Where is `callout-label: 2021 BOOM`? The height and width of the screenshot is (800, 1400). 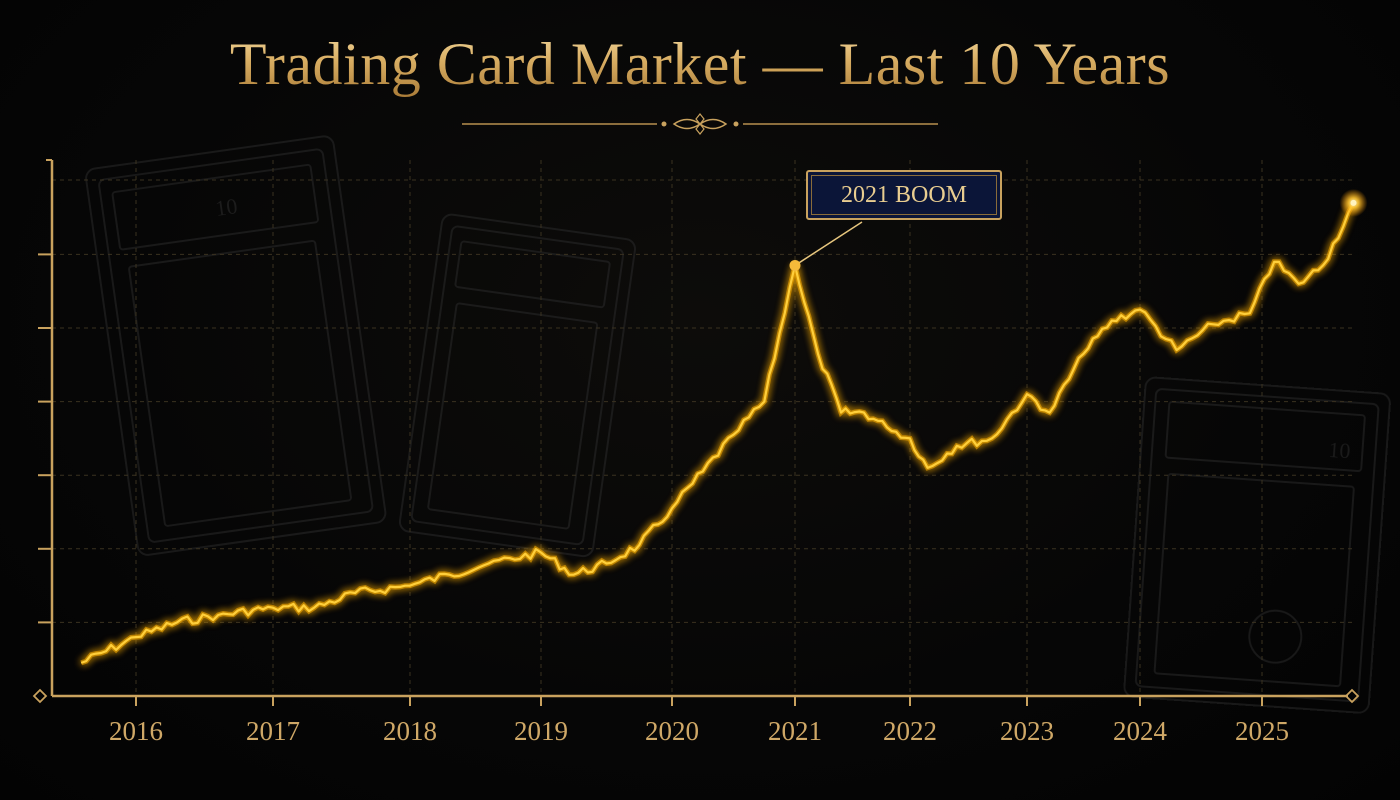
callout-label: 2021 BOOM is located at coordinates (903, 194).